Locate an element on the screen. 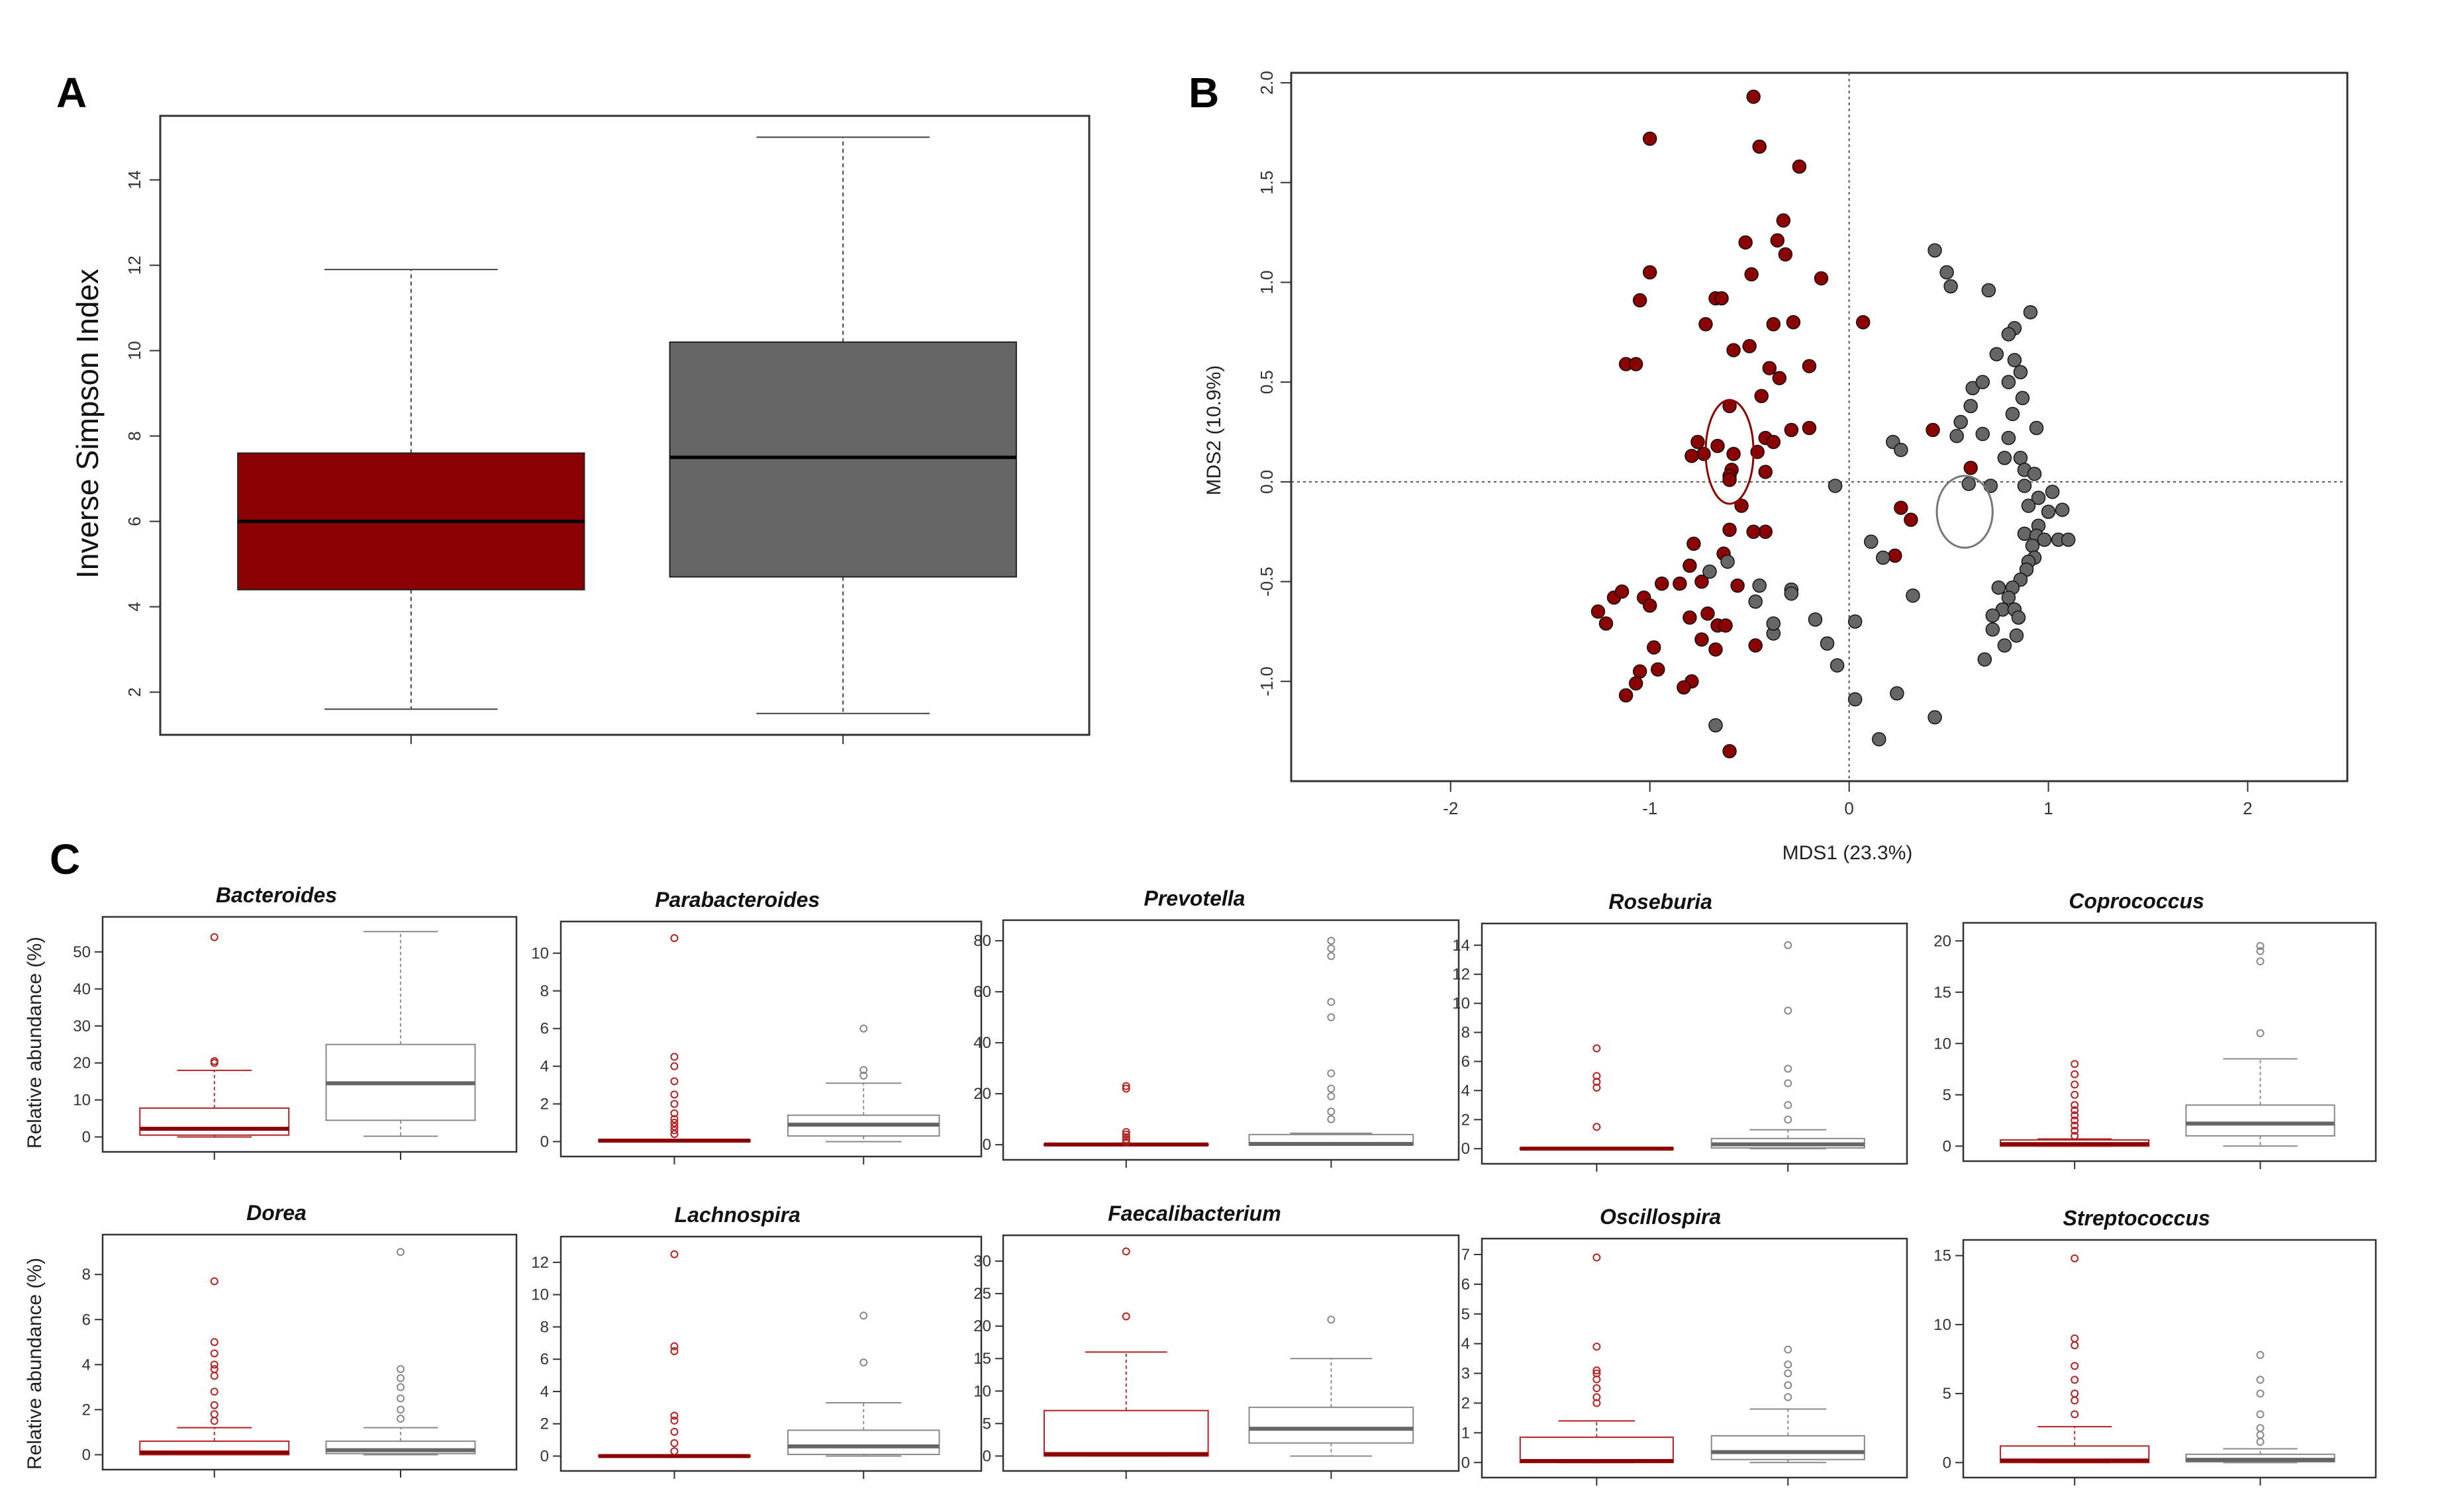 This screenshot has width=2442, height=1512. panel-a-boxes is located at coordinates (627, 440).